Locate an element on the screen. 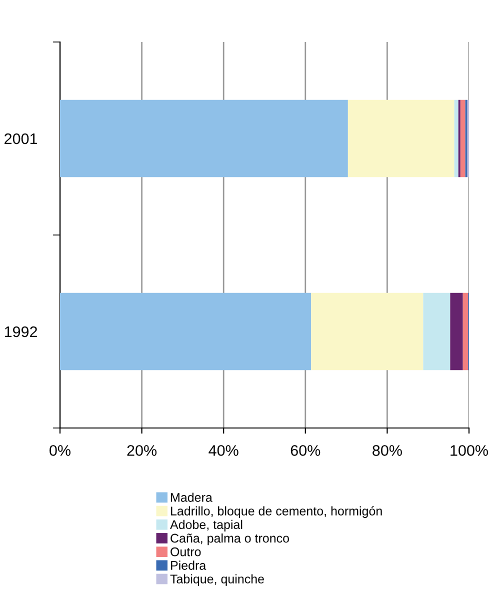 The height and width of the screenshot is (614, 491). x-tick-label: 80% is located at coordinates (387, 450).